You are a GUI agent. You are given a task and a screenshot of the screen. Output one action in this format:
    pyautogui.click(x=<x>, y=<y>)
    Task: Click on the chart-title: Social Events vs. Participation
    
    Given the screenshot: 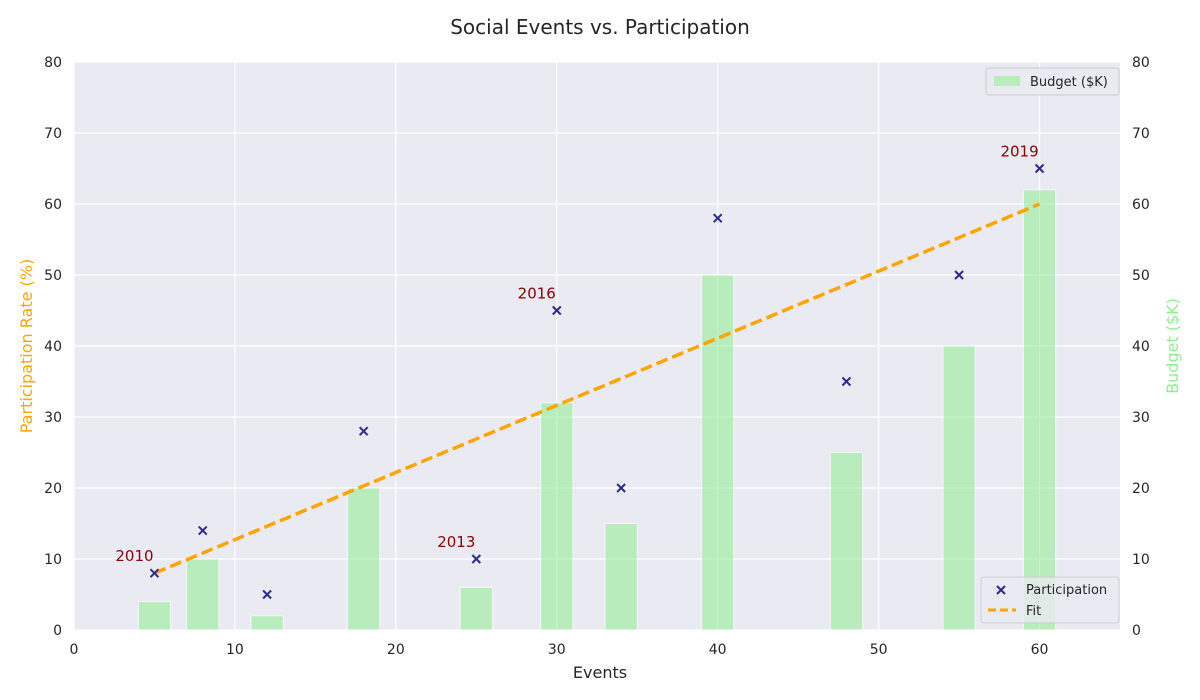 What is the action you would take?
    pyautogui.click(x=600, y=27)
    